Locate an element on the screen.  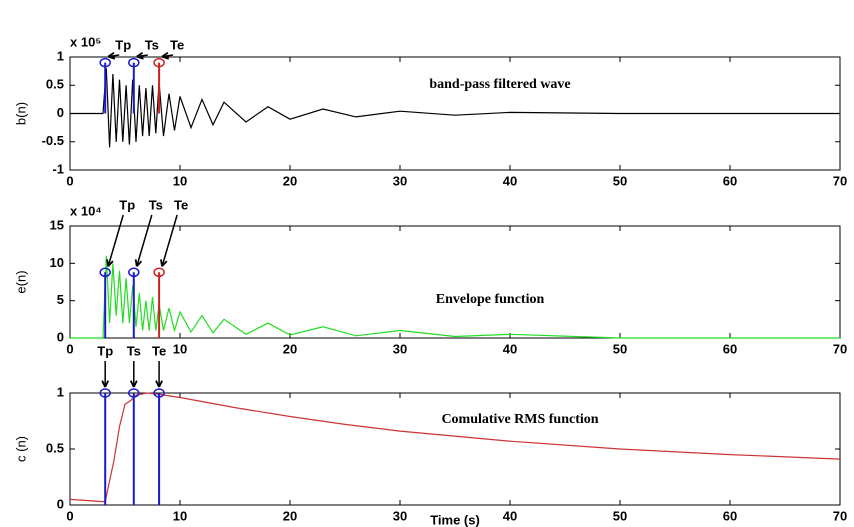
annotation: Envelope function is located at coordinates (490, 299).